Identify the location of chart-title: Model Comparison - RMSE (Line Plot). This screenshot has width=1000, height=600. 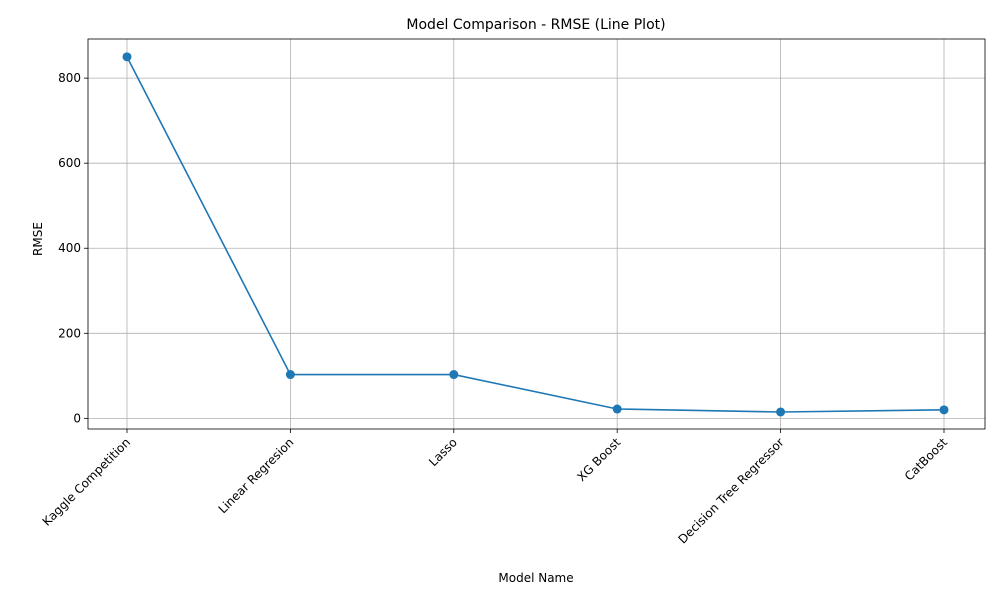
(535, 25).